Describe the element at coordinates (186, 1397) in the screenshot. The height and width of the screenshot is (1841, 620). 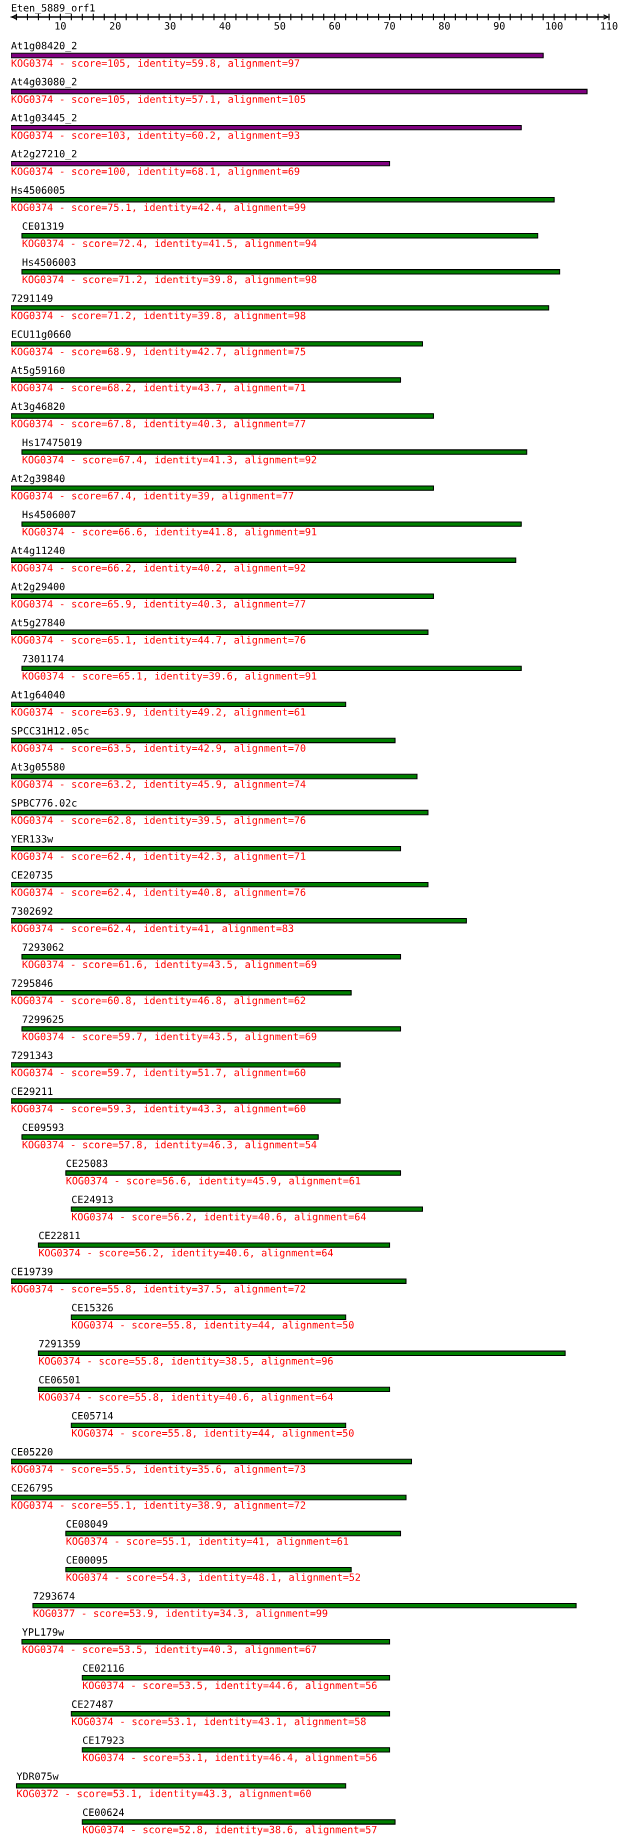
I see `data-label: KOG0374 - score=55.8, identity=40.6, alignment=64` at that location.